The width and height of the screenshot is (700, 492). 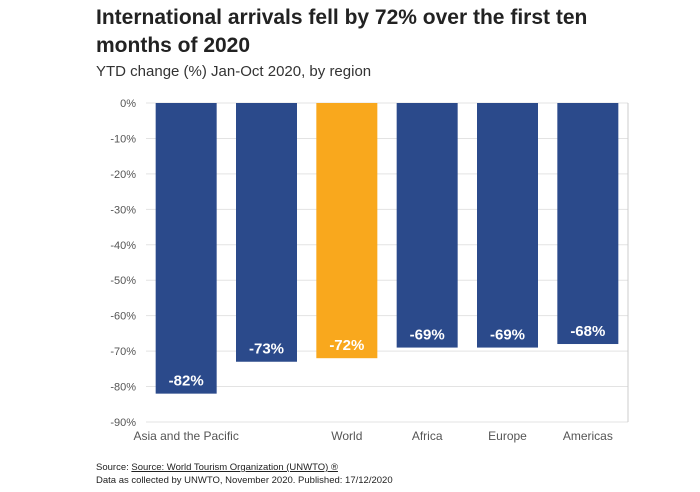 I want to click on y-tick-label: -70%, so click(x=123, y=352).